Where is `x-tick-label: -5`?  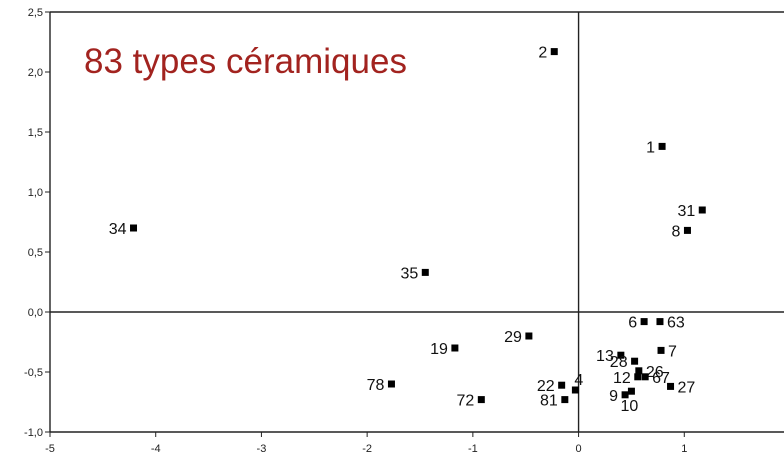
x-tick-label: -5 is located at coordinates (50, 449).